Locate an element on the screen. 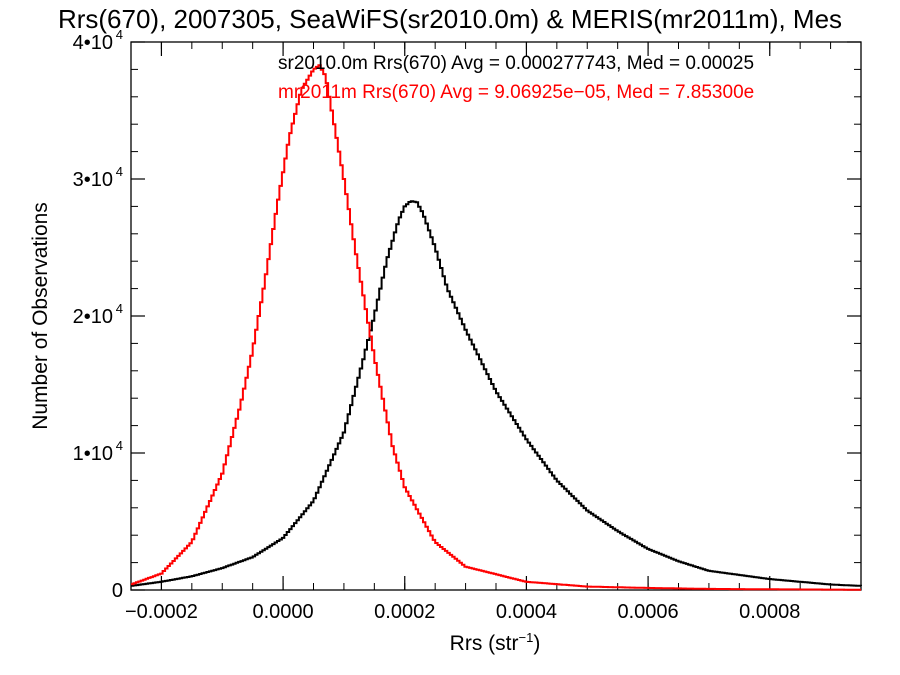  y-tick-label: 3•10 is located at coordinates (93, 180).